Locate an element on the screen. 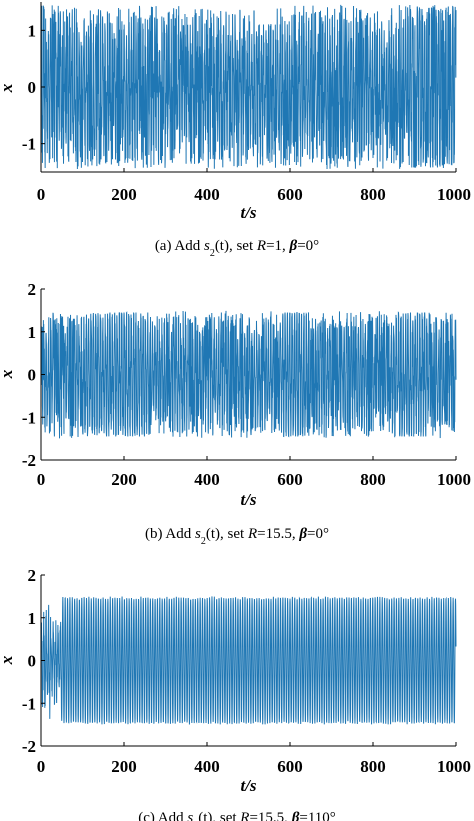  series-line-b is located at coordinates (248, 374).